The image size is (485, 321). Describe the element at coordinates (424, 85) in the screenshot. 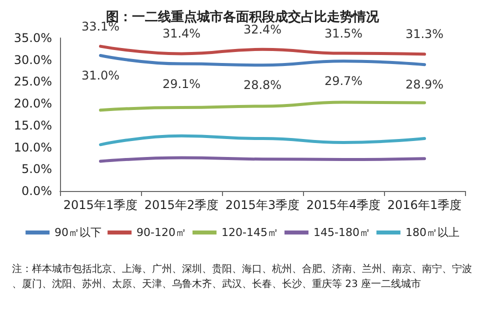

I see `data-label: 28.9%` at that location.